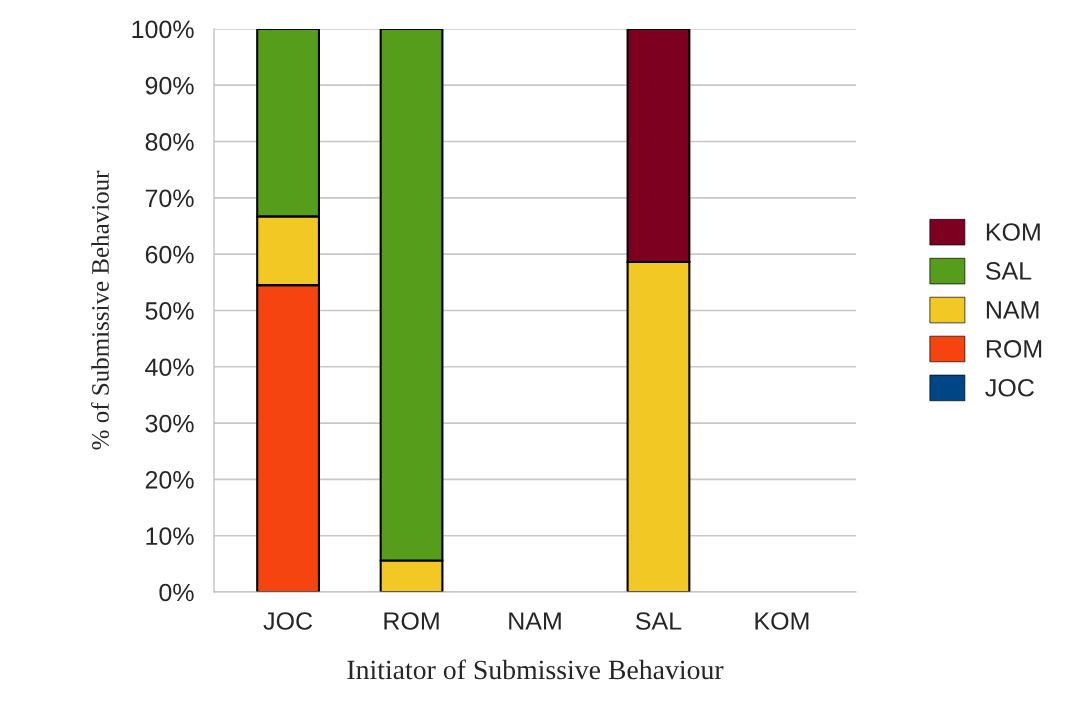  I want to click on y-tick-label: 60%, so click(169, 254).